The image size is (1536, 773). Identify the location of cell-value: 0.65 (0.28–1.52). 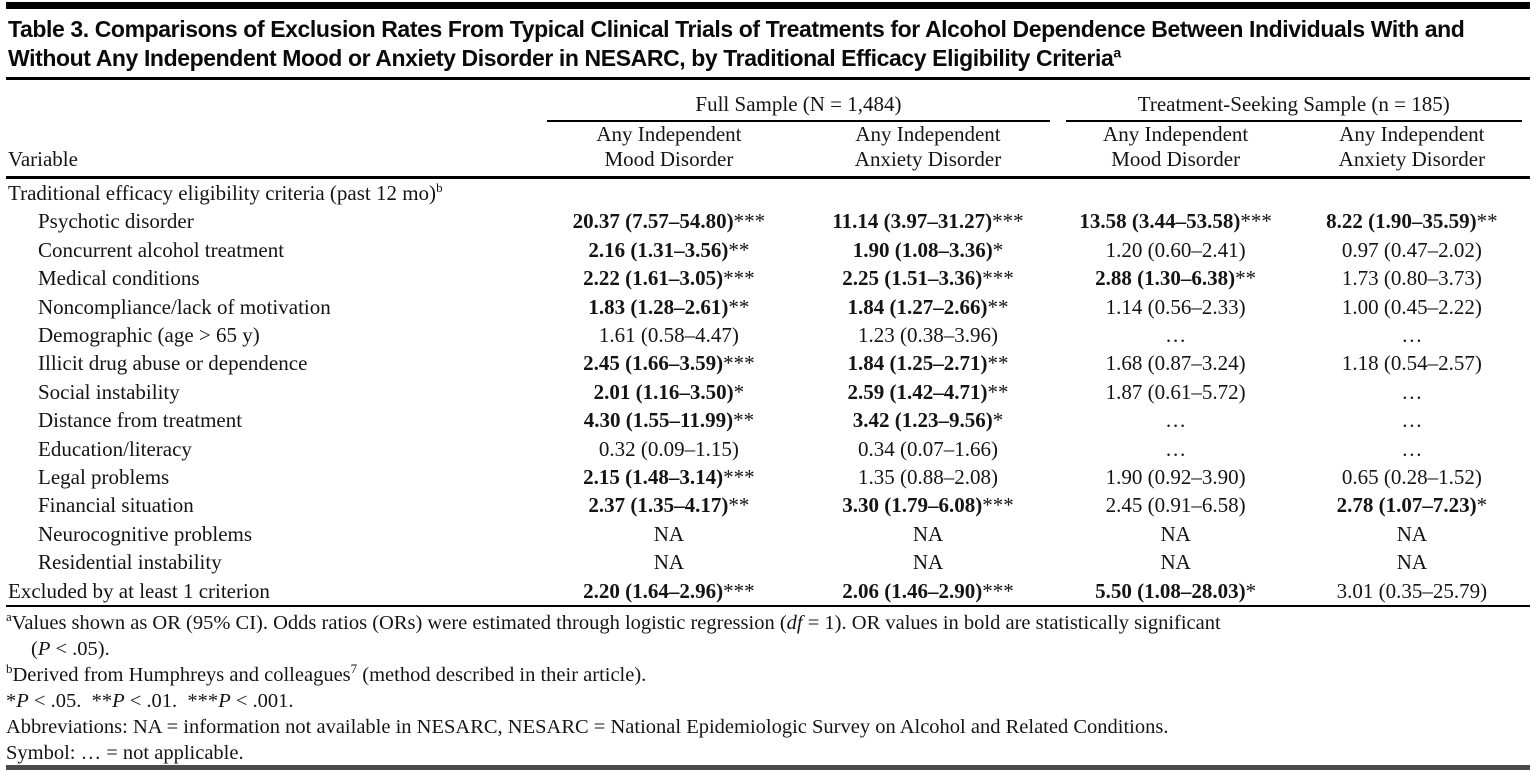
(1411, 477).